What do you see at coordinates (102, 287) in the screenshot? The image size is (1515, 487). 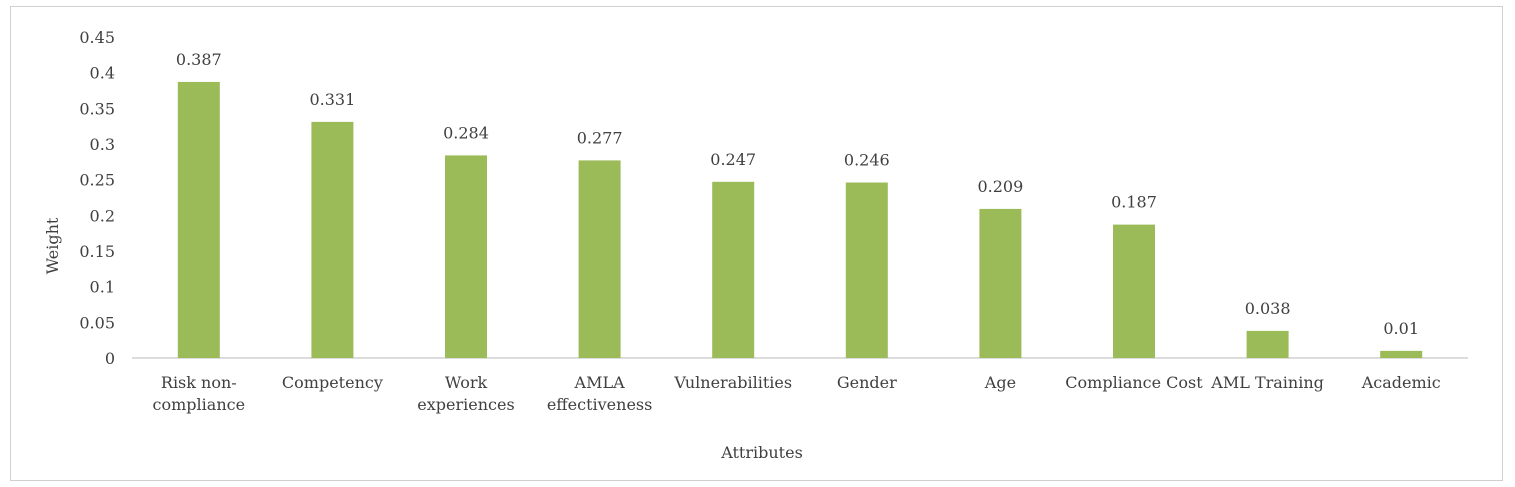 I see `y-tick-label: 0.1` at bounding box center [102, 287].